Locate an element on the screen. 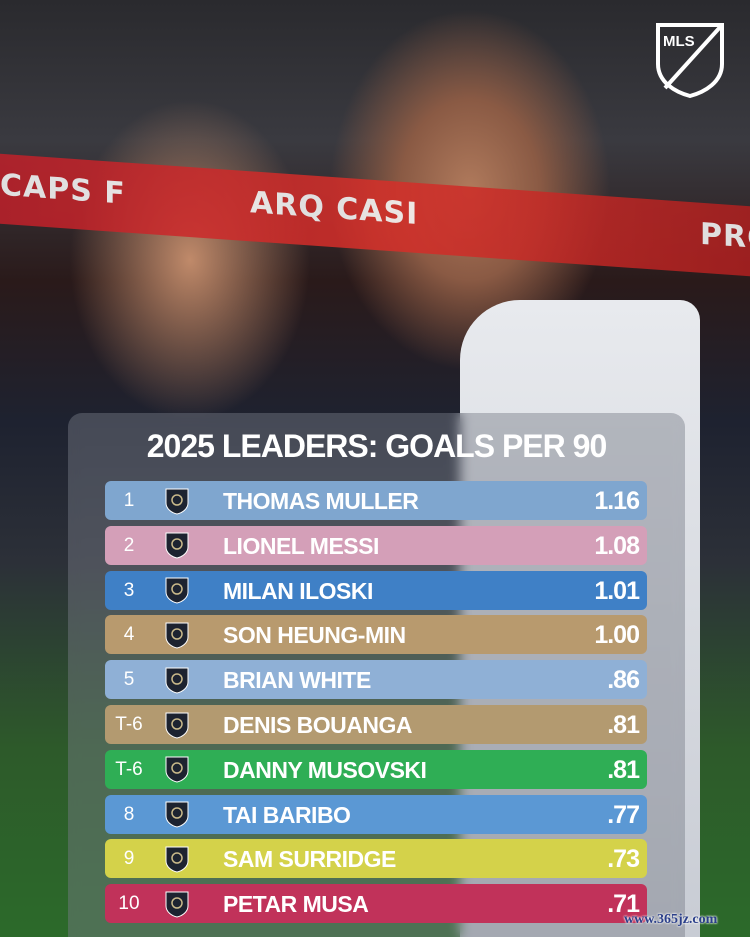  banner-text: PRO is located at coordinates (725, 236).